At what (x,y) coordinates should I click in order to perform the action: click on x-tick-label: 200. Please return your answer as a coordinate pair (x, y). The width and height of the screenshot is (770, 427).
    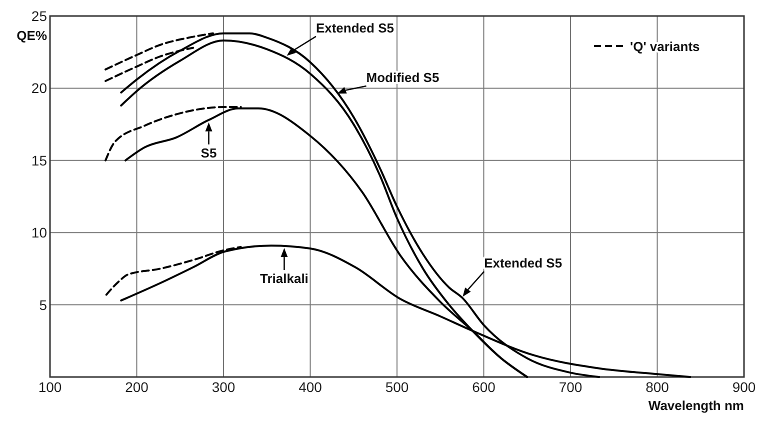
    Looking at the image, I should click on (137, 387).